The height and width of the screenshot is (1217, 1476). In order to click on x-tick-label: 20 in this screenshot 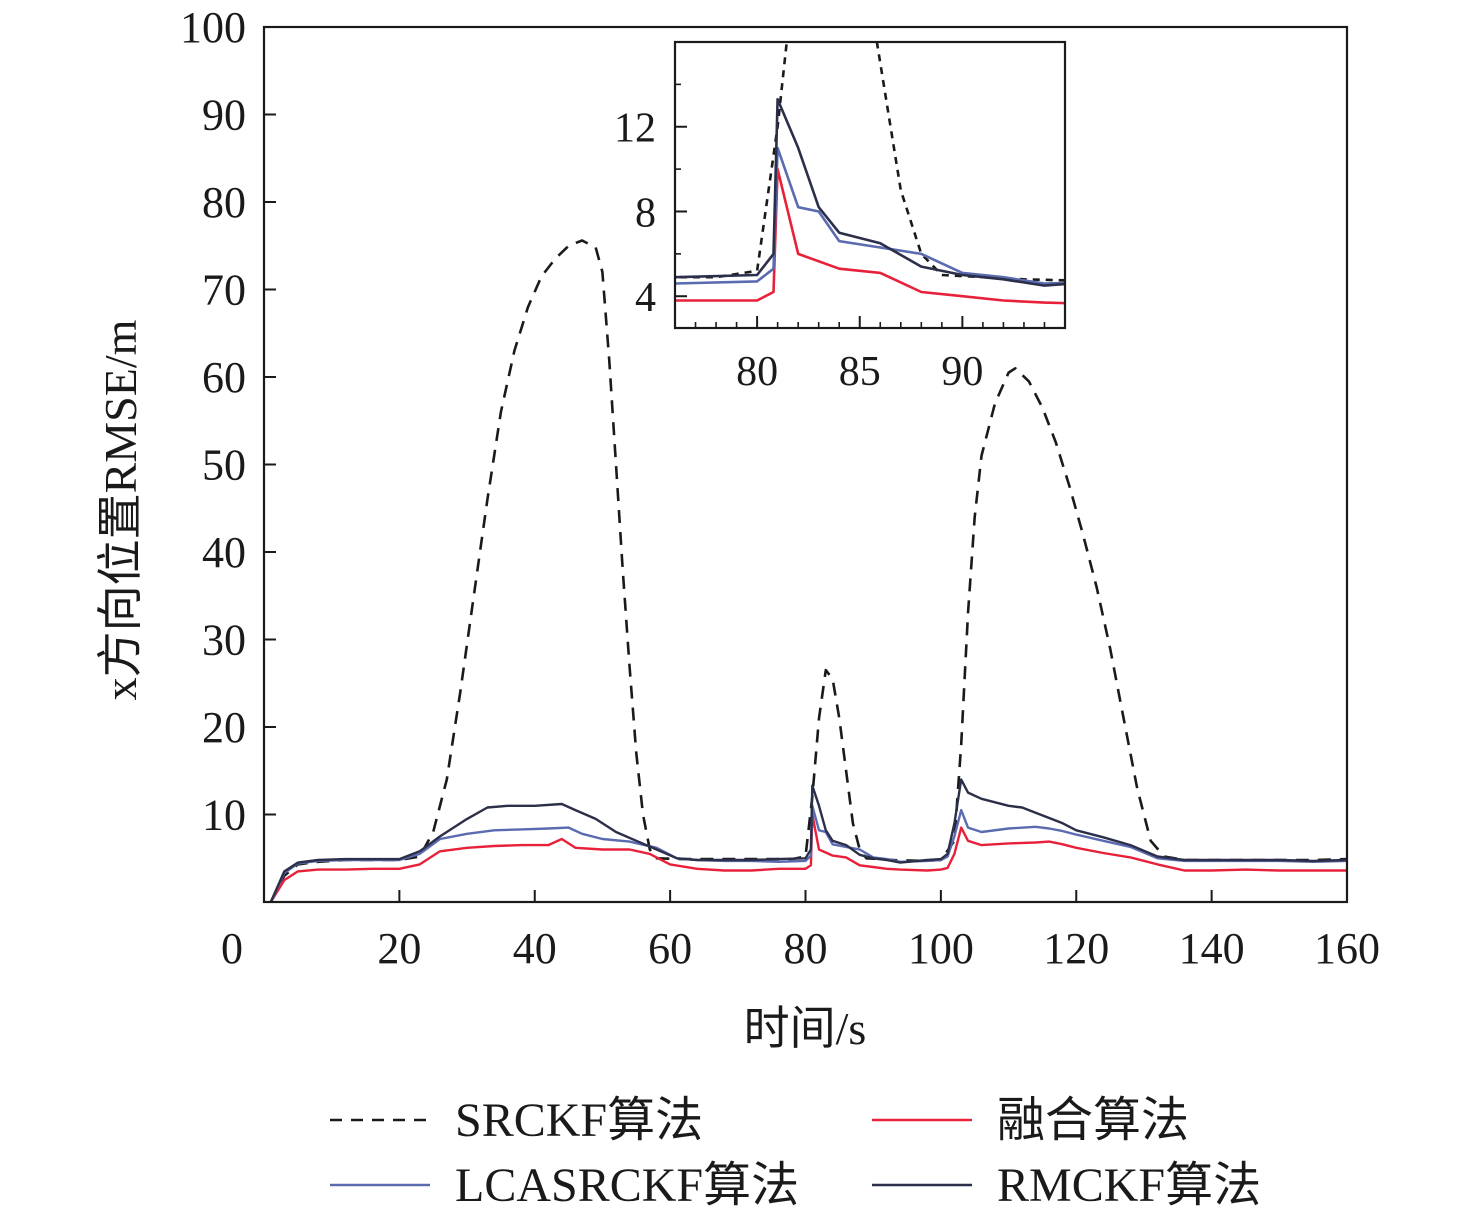, I will do `click(399, 948)`.